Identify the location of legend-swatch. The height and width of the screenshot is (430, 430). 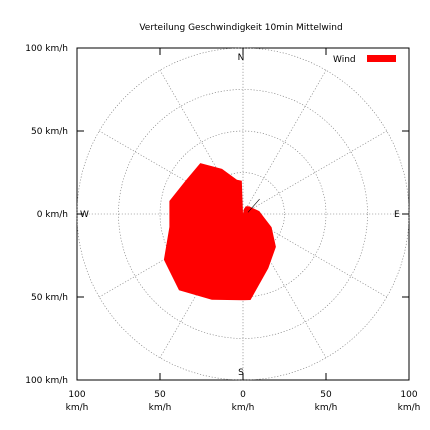
(381, 58).